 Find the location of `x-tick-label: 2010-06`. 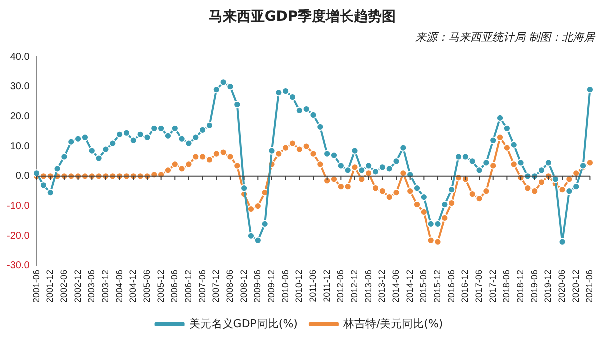

x-tick-label: 2010-06 is located at coordinates (285, 286).